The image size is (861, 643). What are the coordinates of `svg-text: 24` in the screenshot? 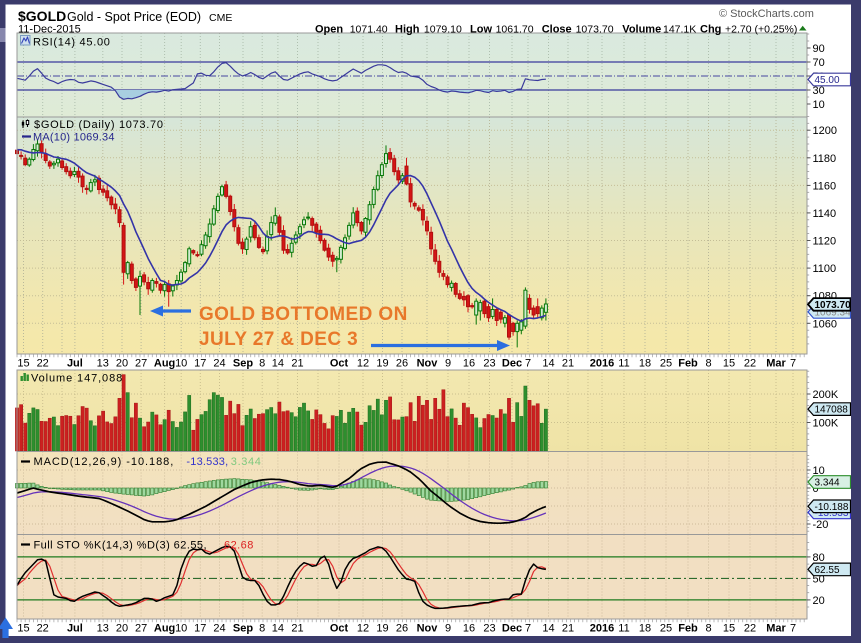 It's located at (219, 364).